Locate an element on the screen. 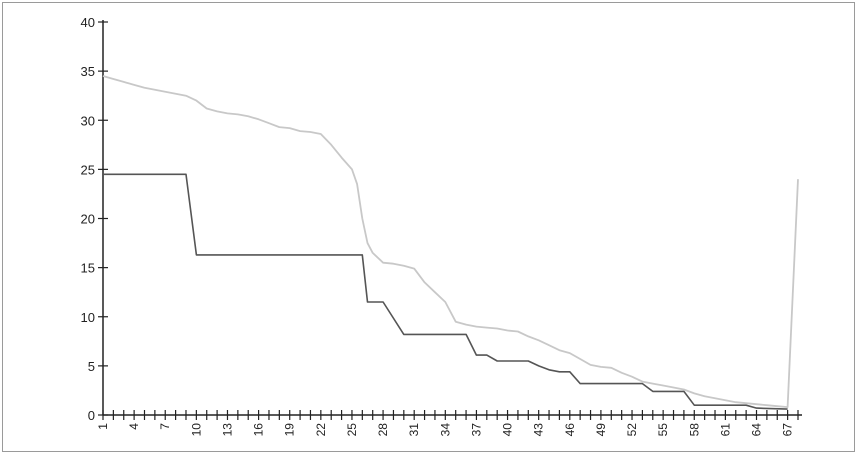 The width and height of the screenshot is (859, 456). y-tick-label: 5 is located at coordinates (91, 366).